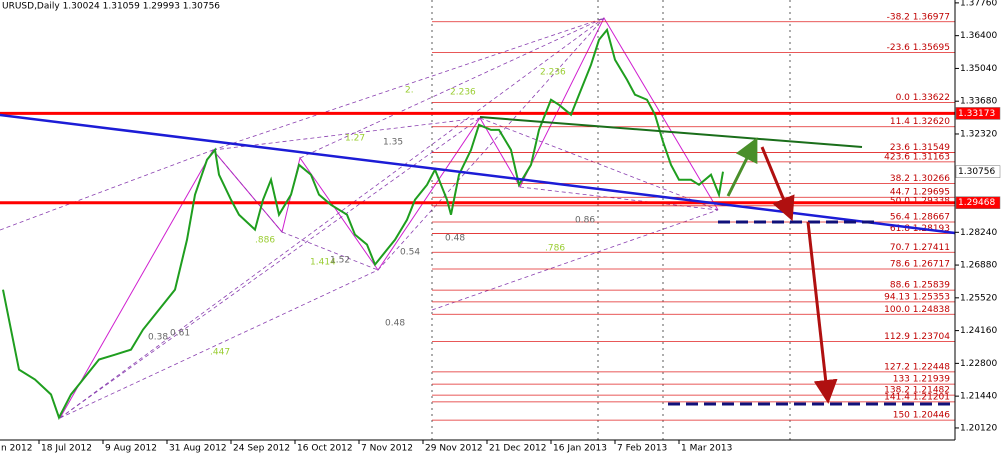  I want to click on y-tick-label: 1.26880, so click(978, 266).